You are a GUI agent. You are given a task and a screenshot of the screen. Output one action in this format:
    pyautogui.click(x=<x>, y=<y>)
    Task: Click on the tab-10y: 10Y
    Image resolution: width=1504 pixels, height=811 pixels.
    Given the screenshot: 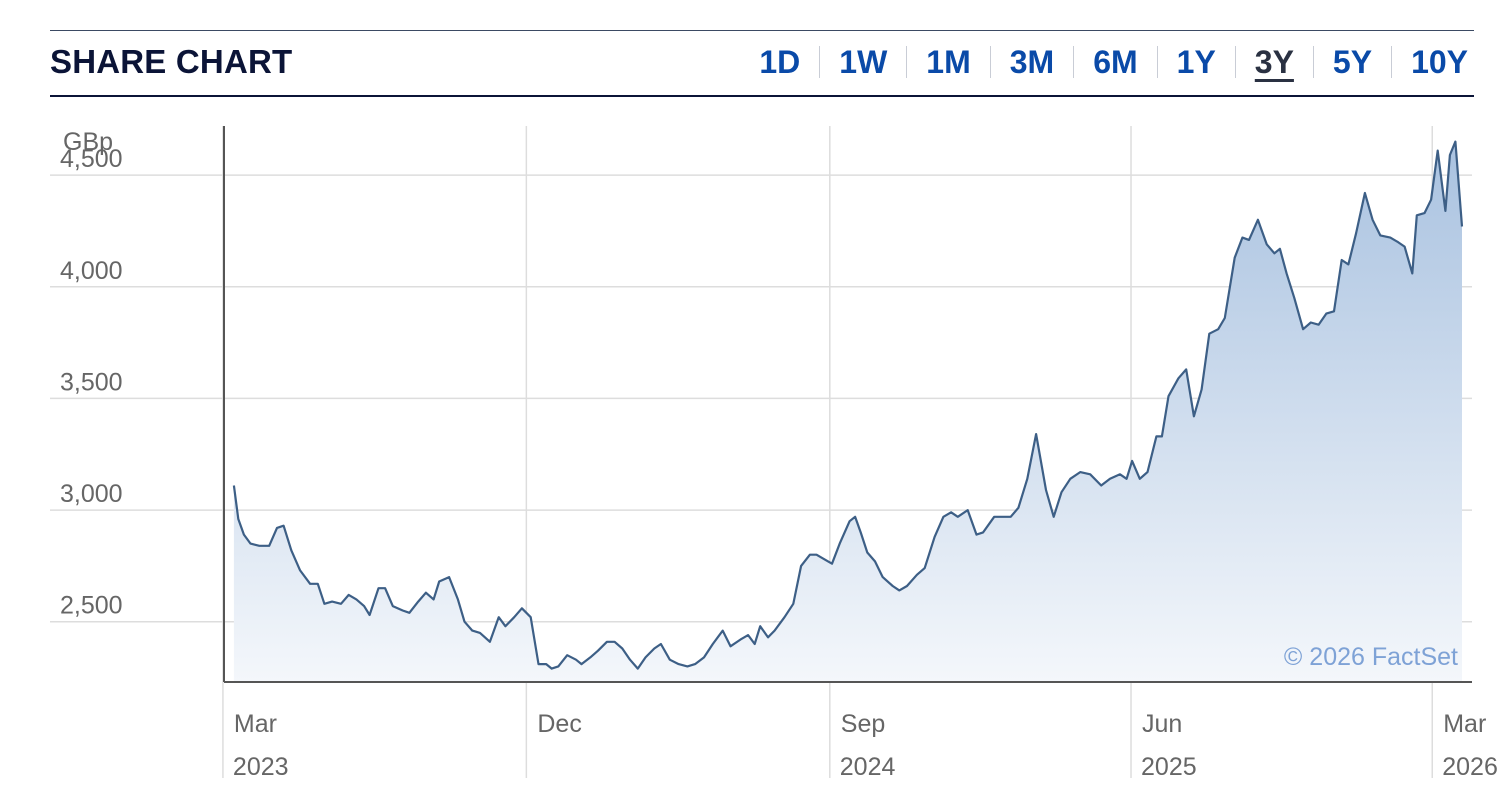 What is the action you would take?
    pyautogui.click(x=1439, y=62)
    